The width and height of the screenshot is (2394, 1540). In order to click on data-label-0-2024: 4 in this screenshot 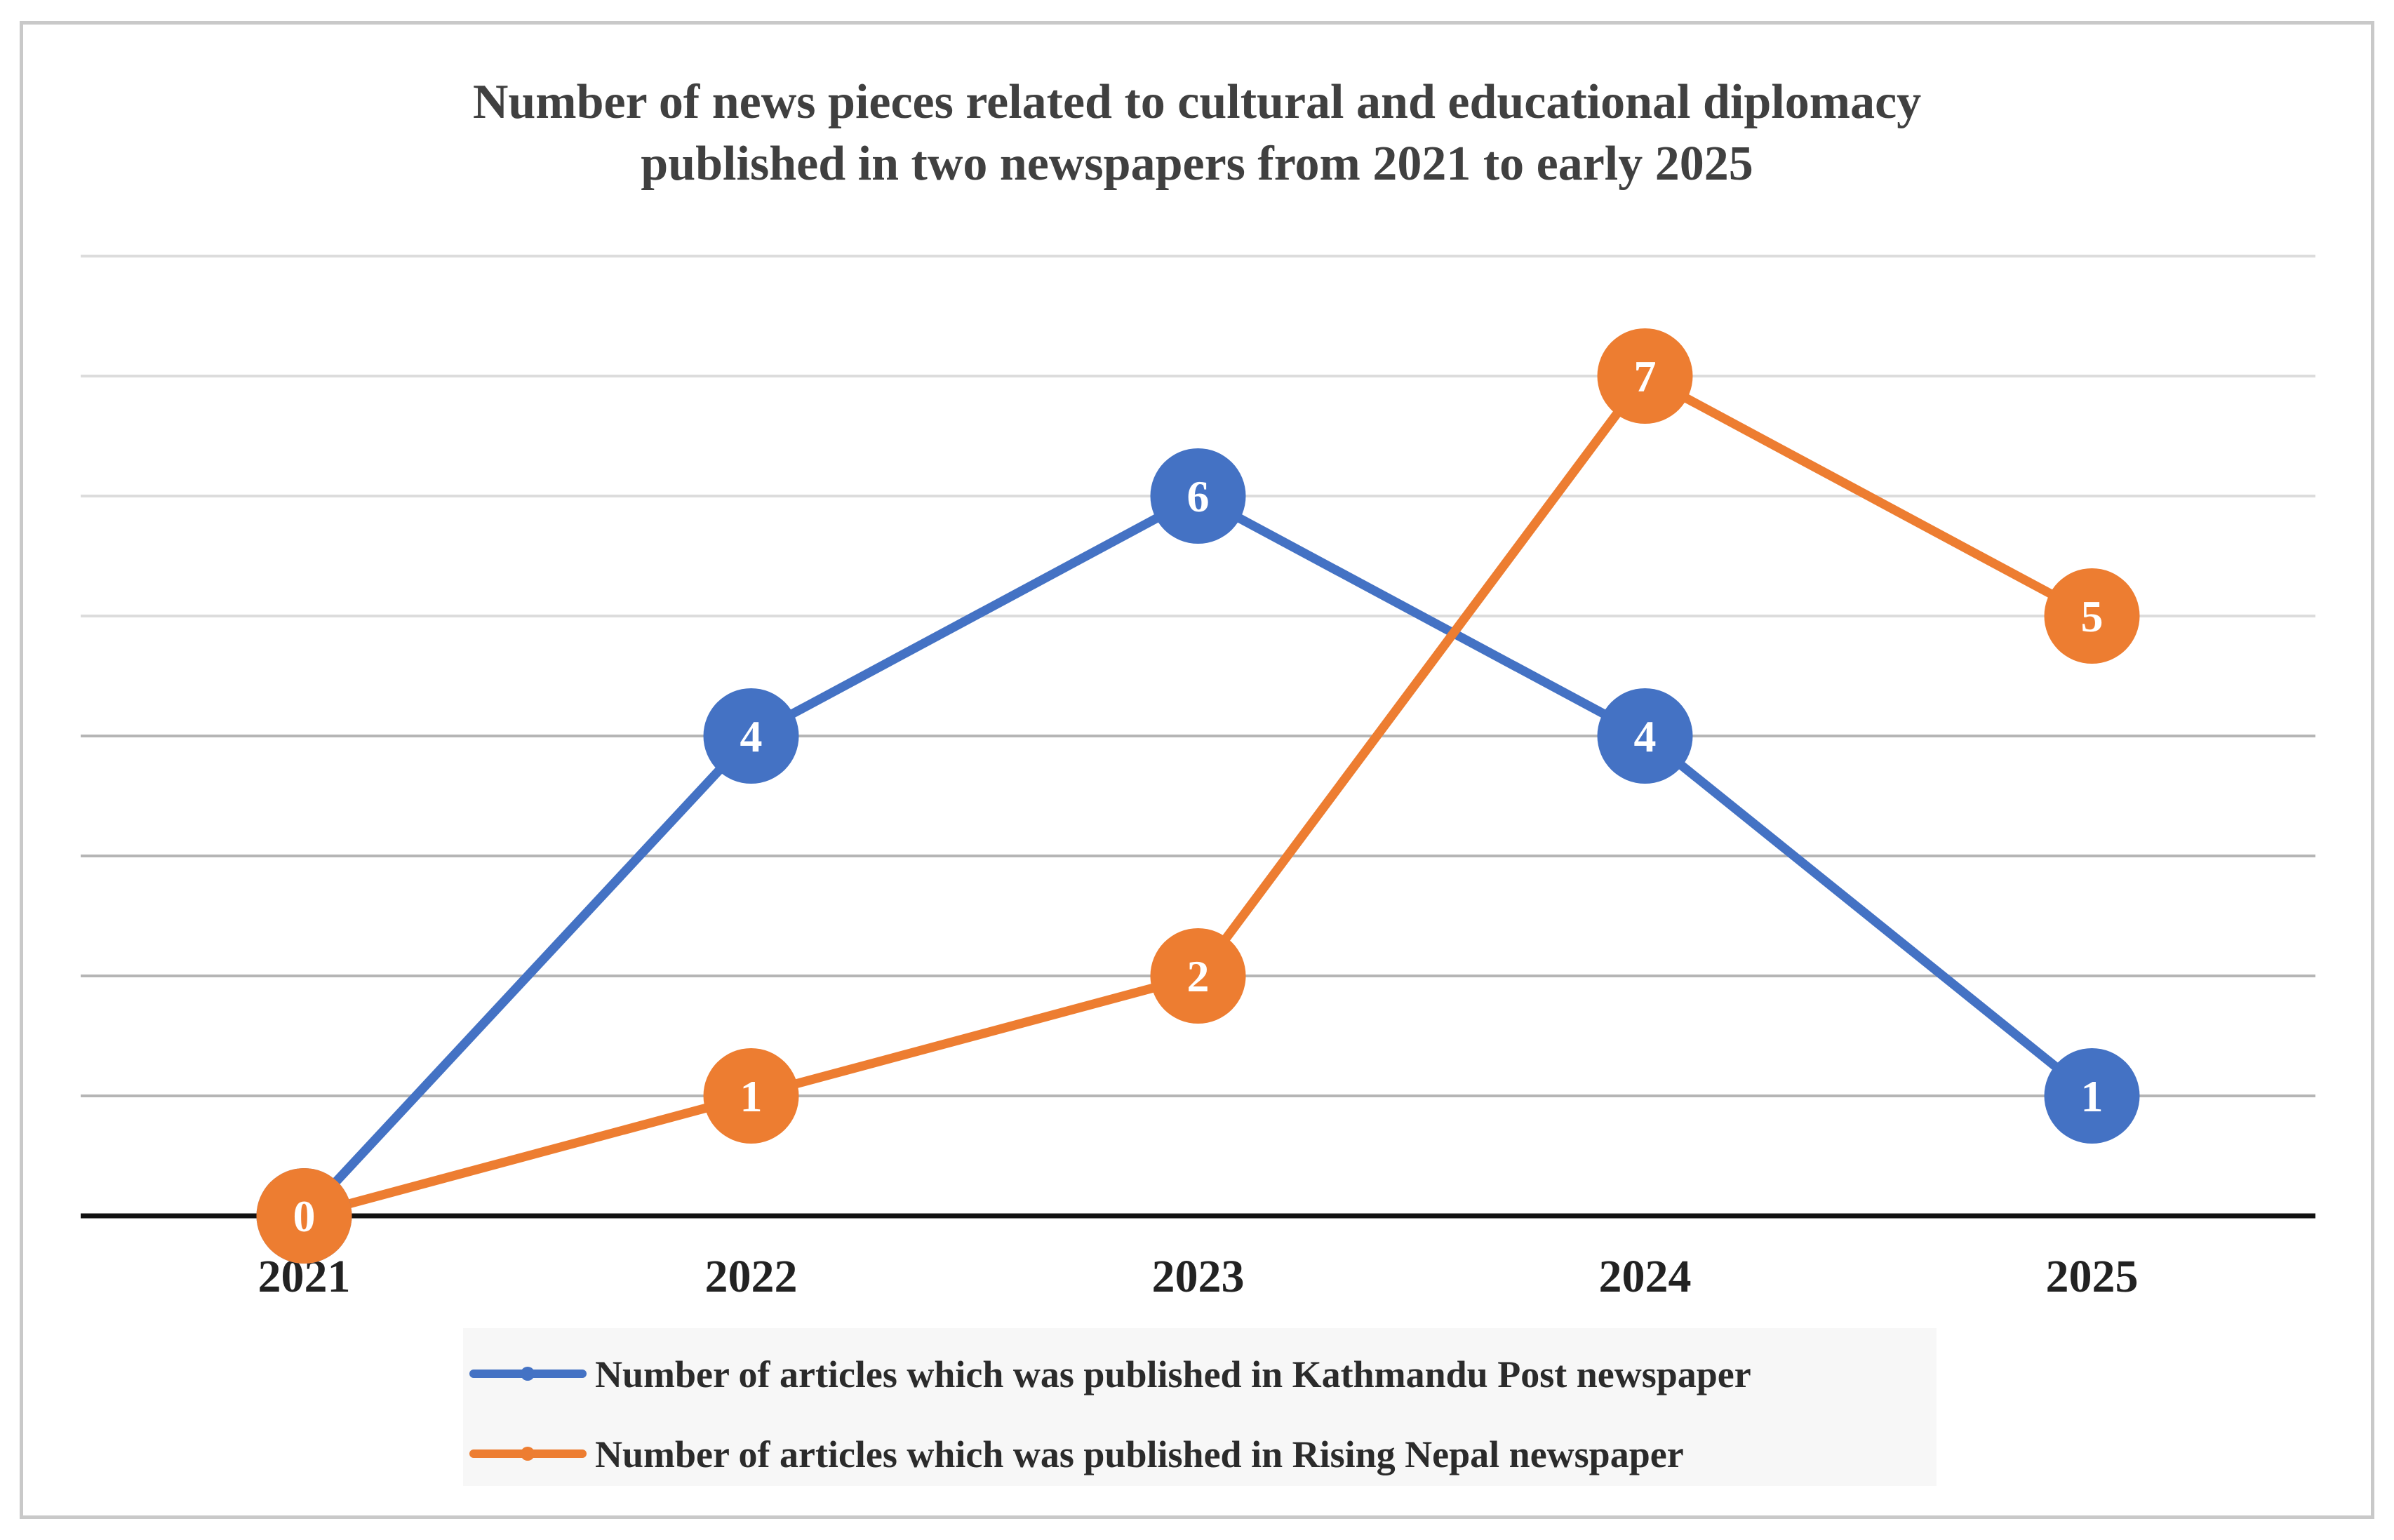, I will do `click(1646, 736)`.